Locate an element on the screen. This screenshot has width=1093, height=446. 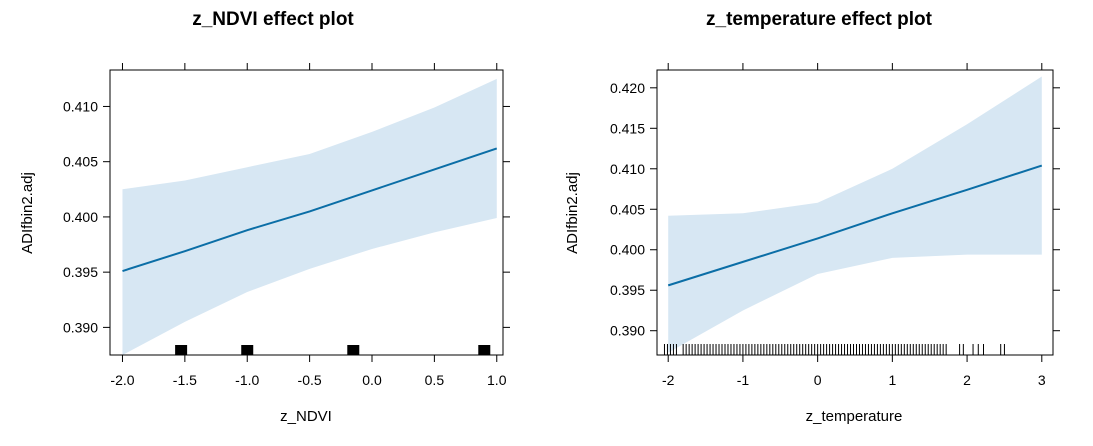
temperature-y-tick-label: 0.390 is located at coordinates (627, 331).